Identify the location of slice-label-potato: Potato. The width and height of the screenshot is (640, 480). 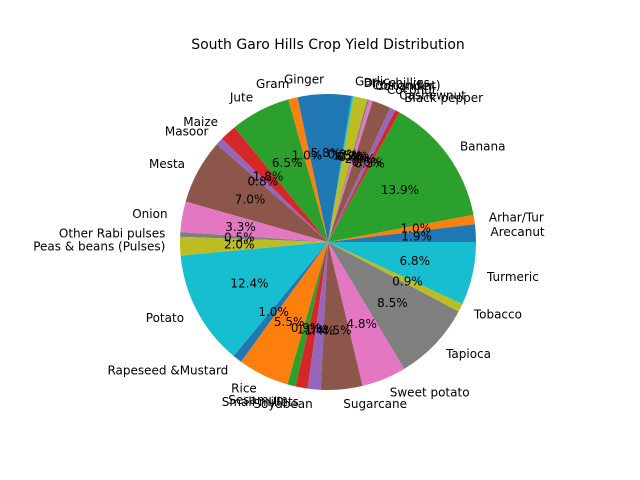
(165, 318).